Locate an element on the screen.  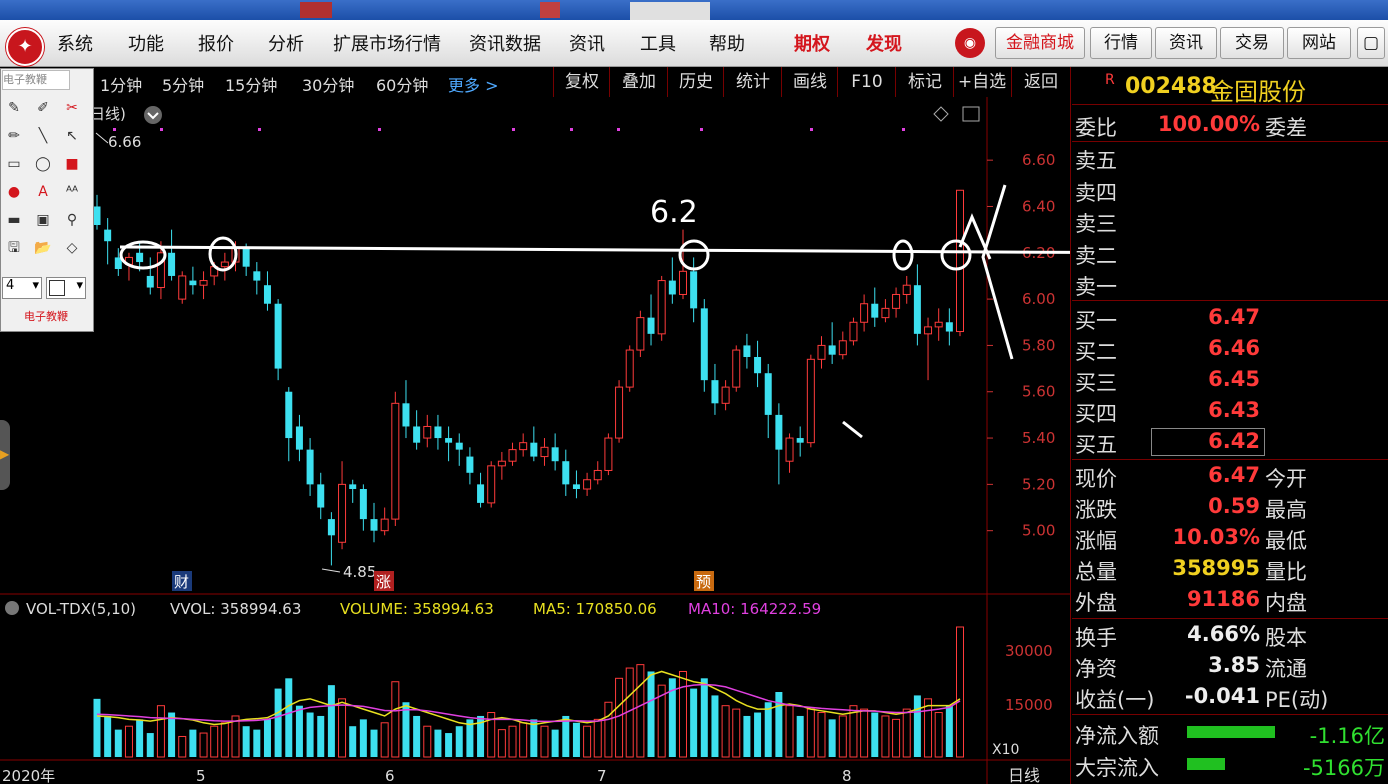
sell-level-2: 卖三 is located at coordinates (1096, 224).